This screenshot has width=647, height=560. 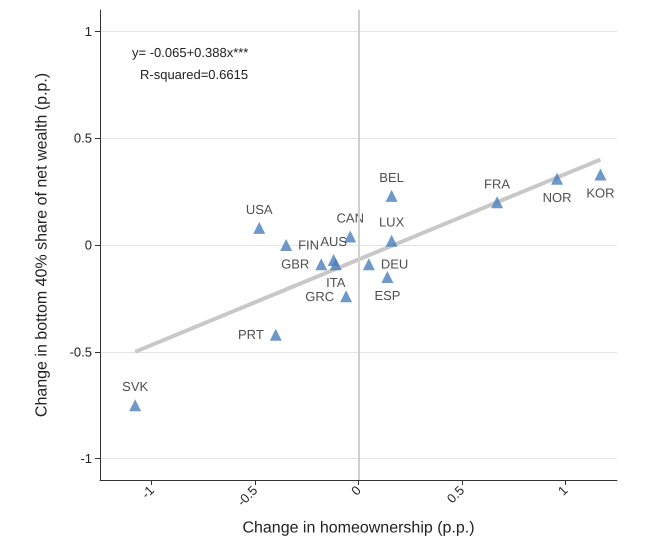 What do you see at coordinates (81, 352) in the screenshot?
I see `y-tick-label: -0.5` at bounding box center [81, 352].